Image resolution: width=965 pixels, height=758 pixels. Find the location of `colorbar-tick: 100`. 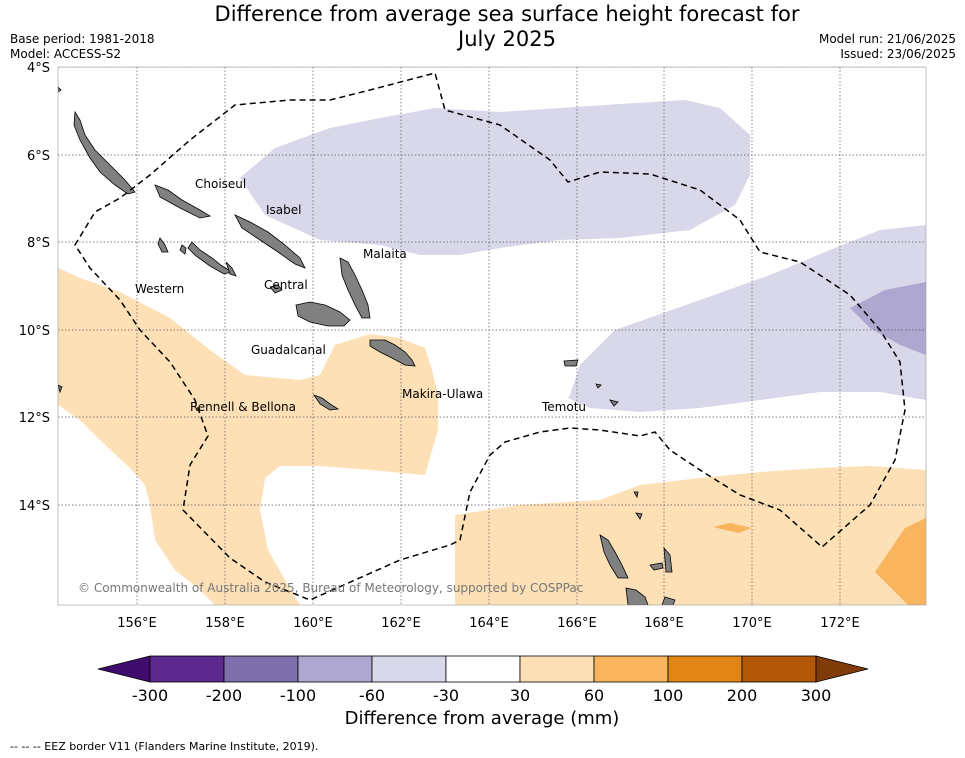

colorbar-tick: 100 is located at coordinates (668, 695).